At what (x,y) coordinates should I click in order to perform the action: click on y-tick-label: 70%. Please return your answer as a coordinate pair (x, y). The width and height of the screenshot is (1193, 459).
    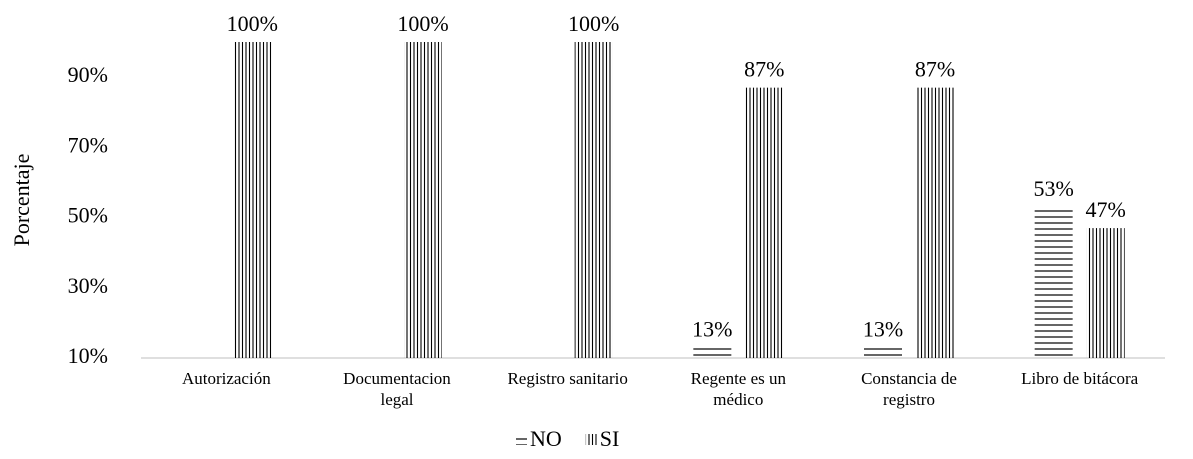
    Looking at the image, I should click on (88, 144).